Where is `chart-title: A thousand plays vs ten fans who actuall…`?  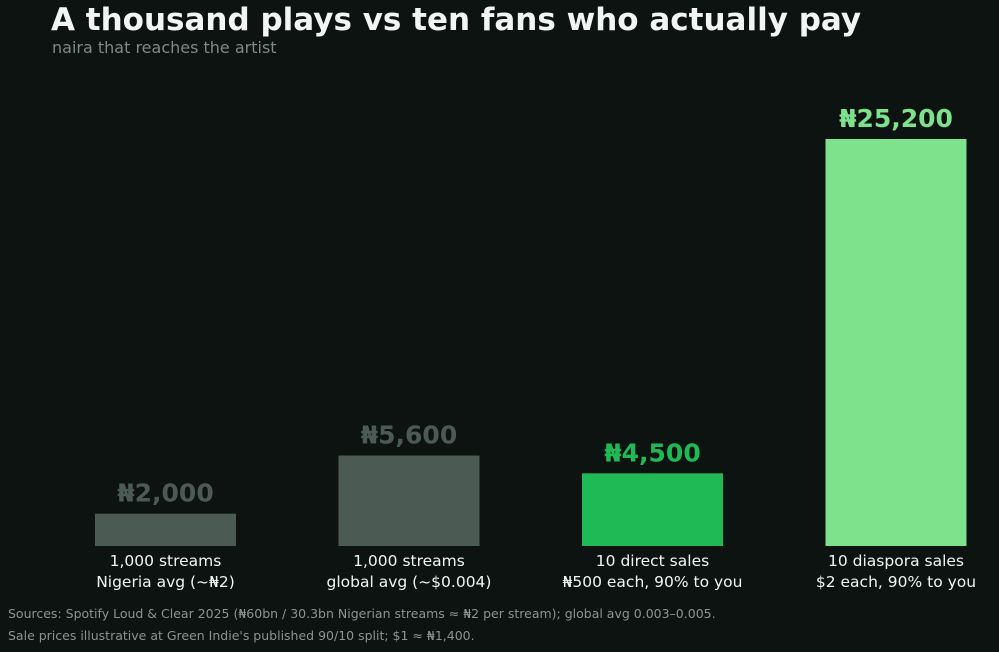 chart-title: A thousand plays vs ten fans who actuall… is located at coordinates (456, 20).